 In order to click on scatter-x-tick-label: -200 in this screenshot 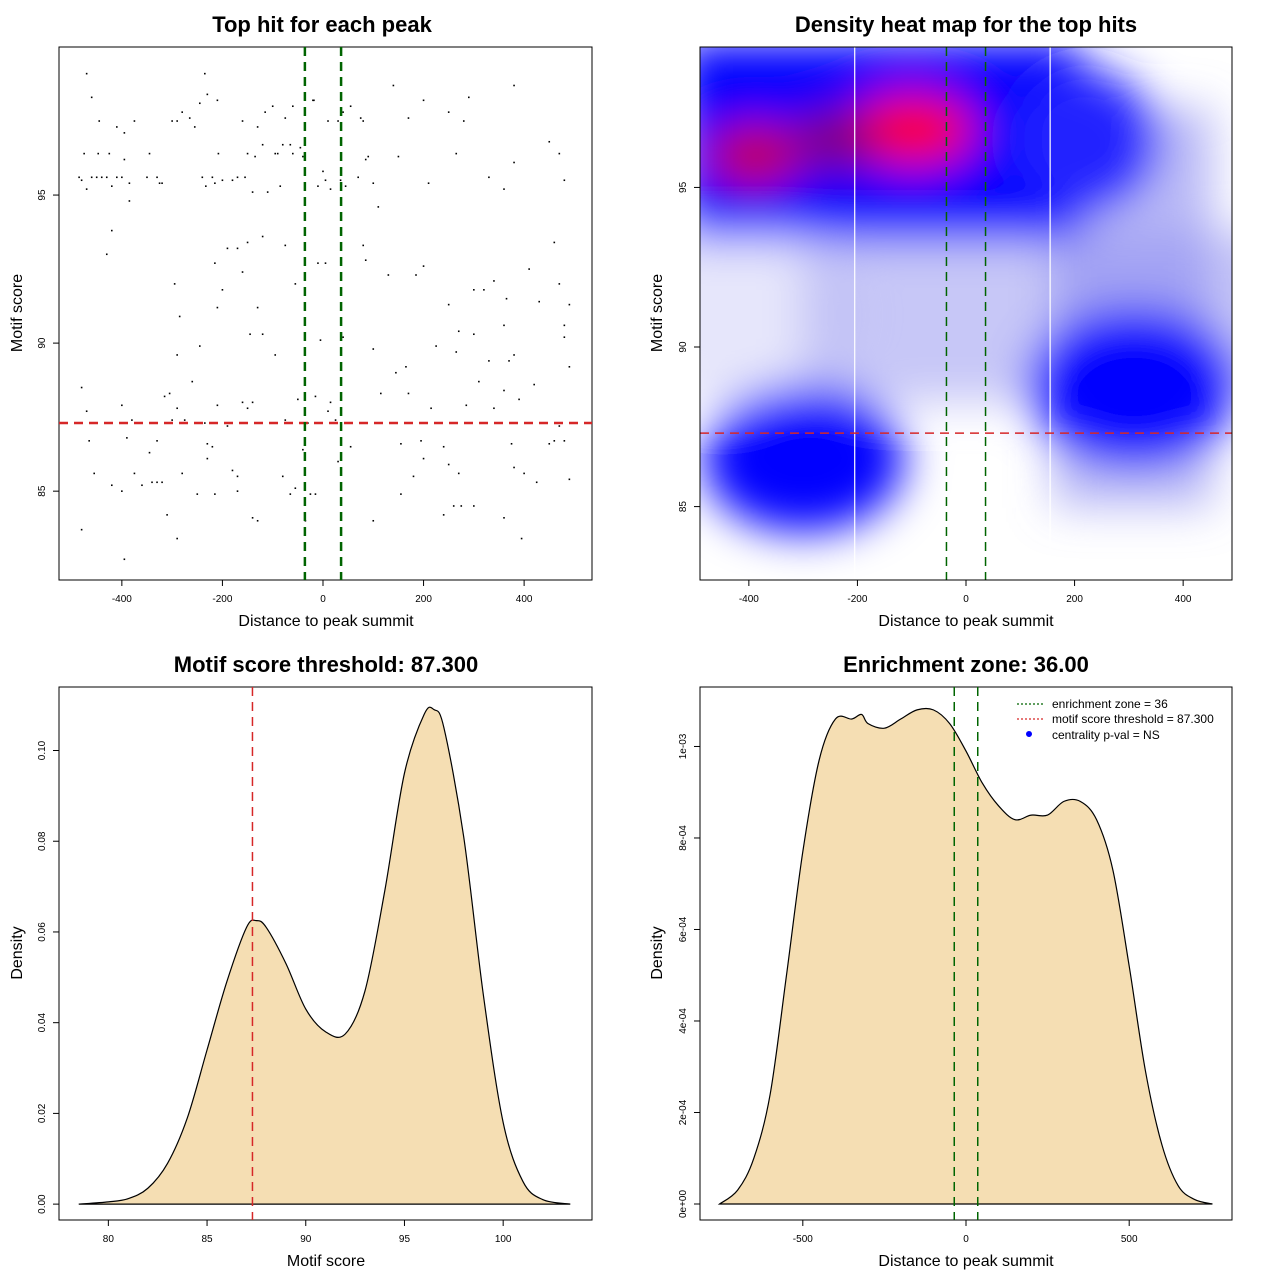, I will do `click(222, 599)`.